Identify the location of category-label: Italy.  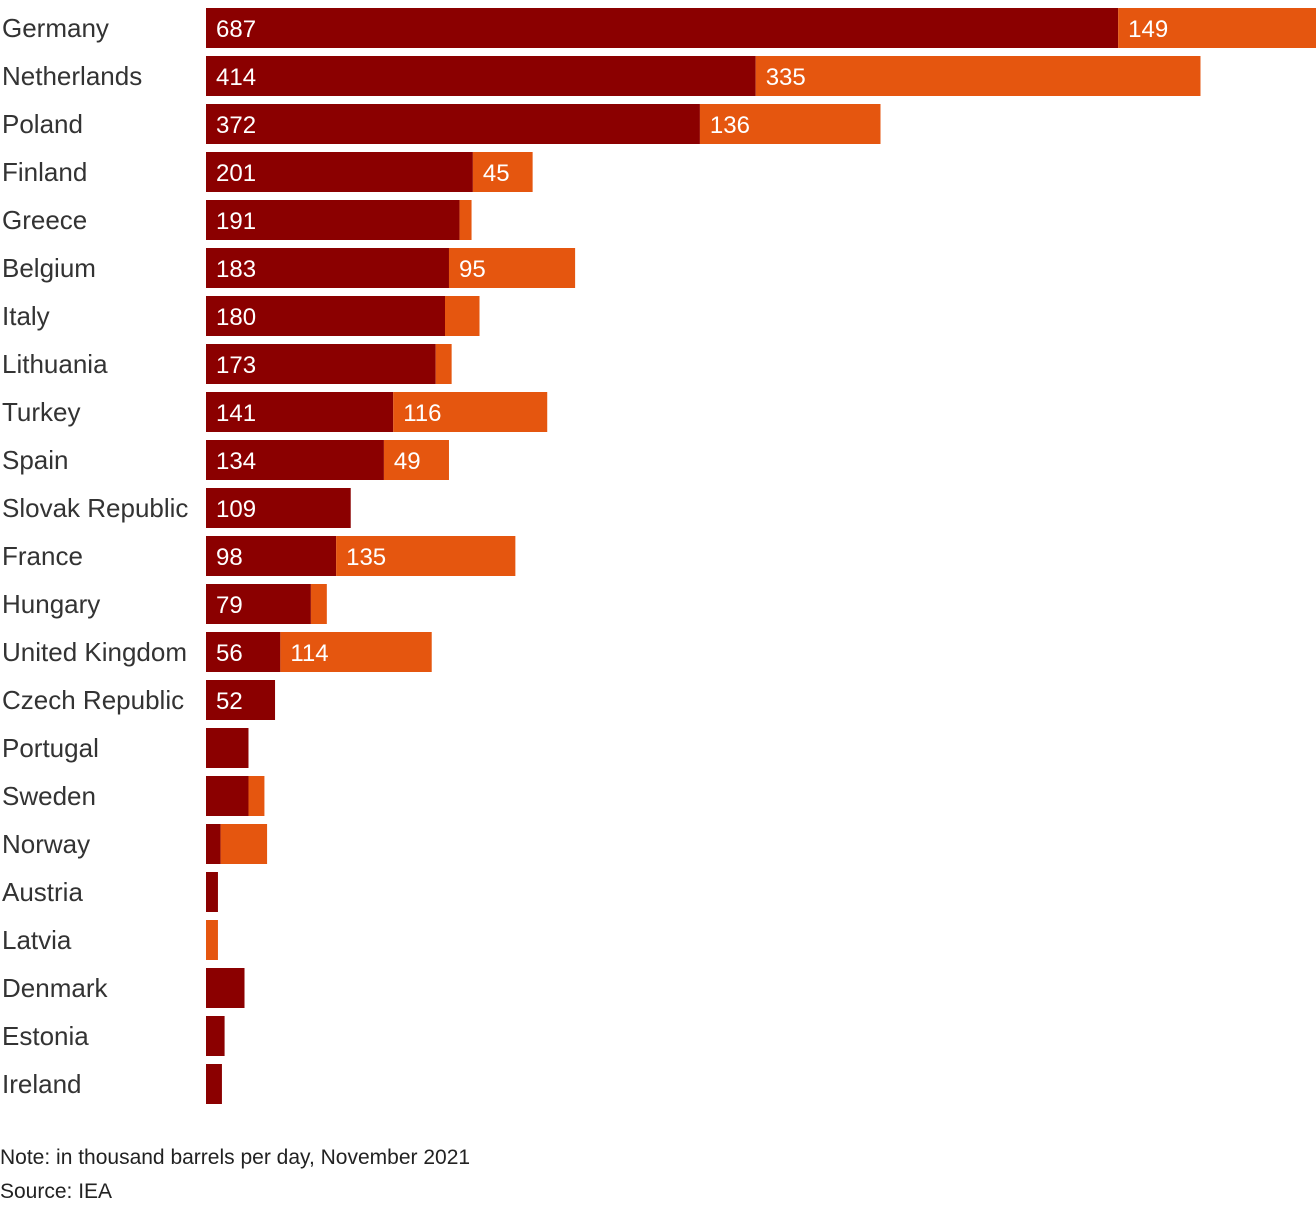
(26, 316).